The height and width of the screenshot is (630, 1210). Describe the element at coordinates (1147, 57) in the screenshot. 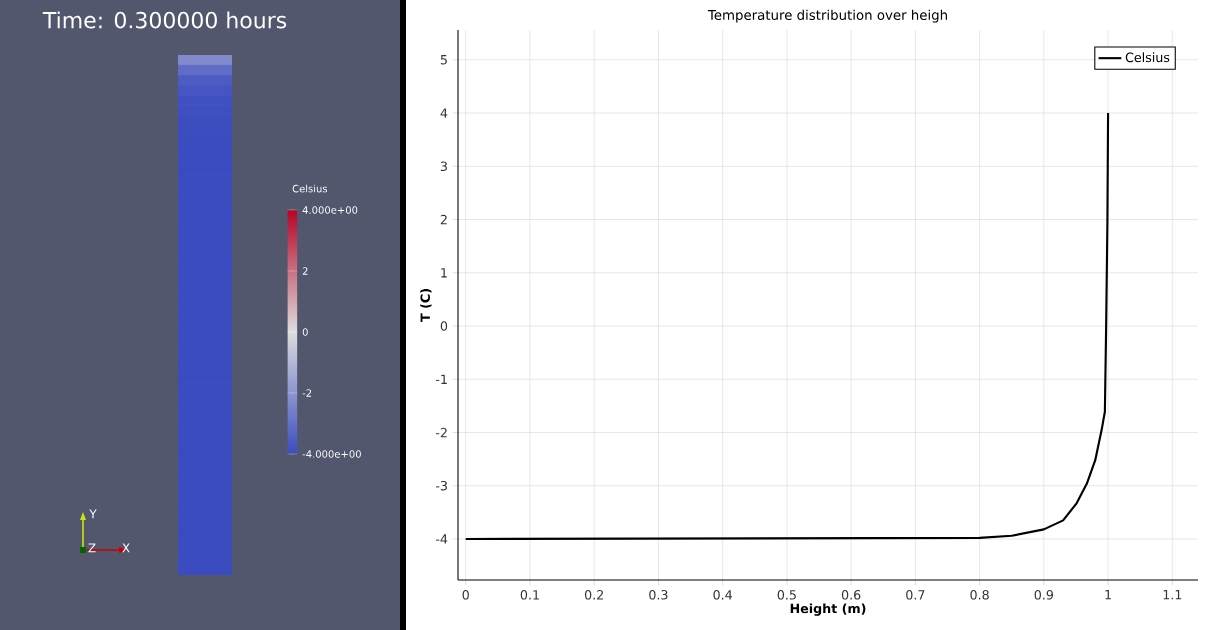

I see `legend-label: Celsius` at that location.